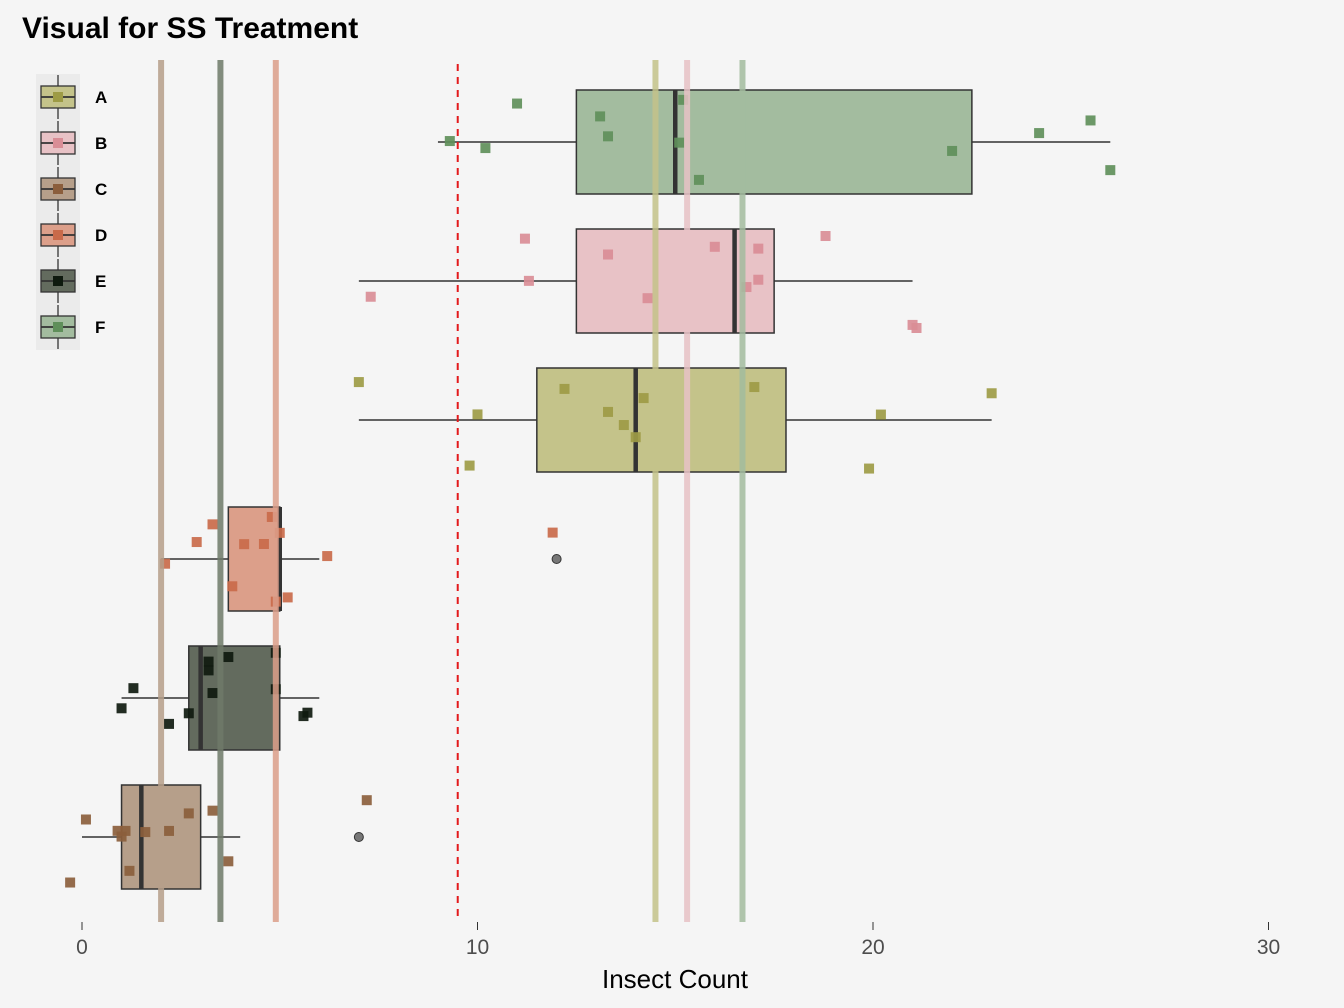 This screenshot has width=1344, height=1008. Describe the element at coordinates (71, 281) in the screenshot. I see `legend-item-E: E` at that location.